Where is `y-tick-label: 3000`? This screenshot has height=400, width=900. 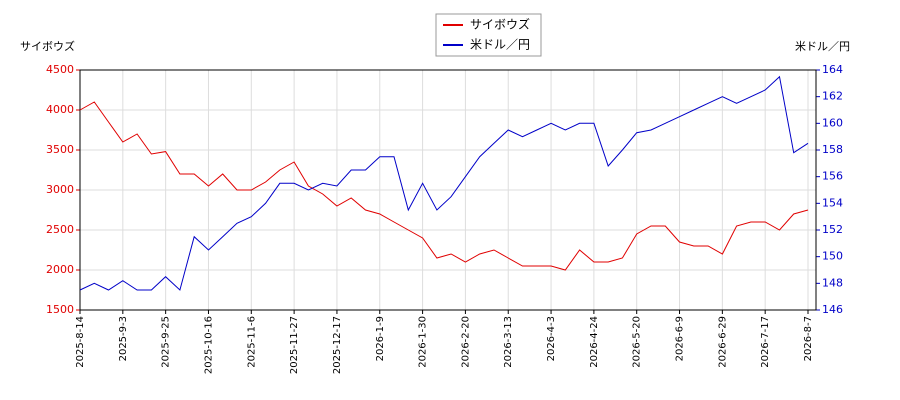 y-tick-label: 3000 is located at coordinates (60, 189).